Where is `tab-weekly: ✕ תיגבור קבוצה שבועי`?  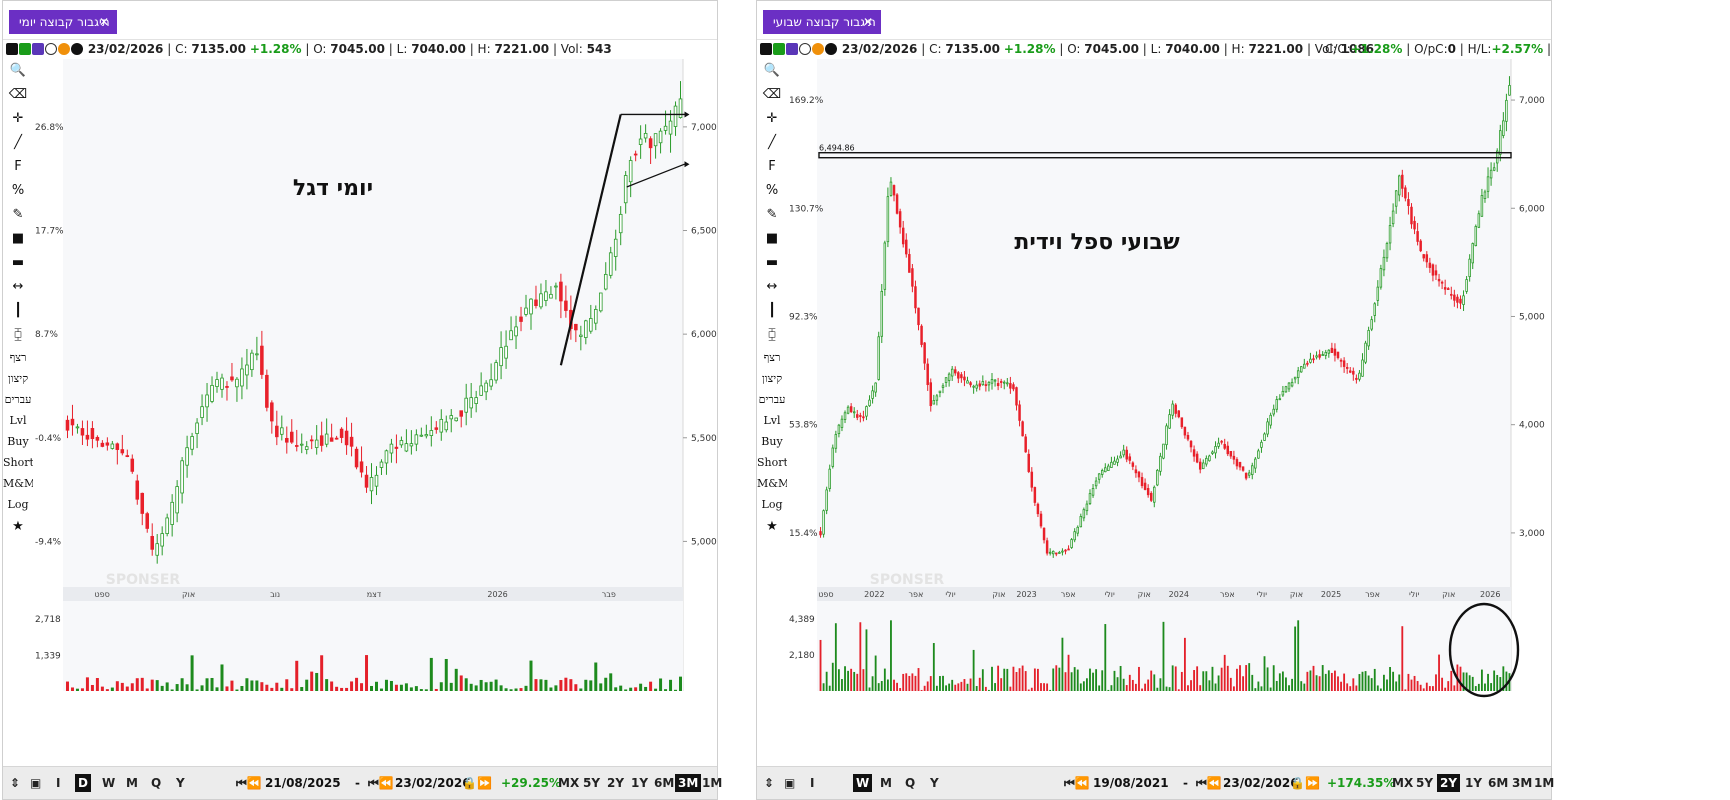
tab-weekly: ✕ תיגבור קבוצה שבועי is located at coordinates (822, 22).